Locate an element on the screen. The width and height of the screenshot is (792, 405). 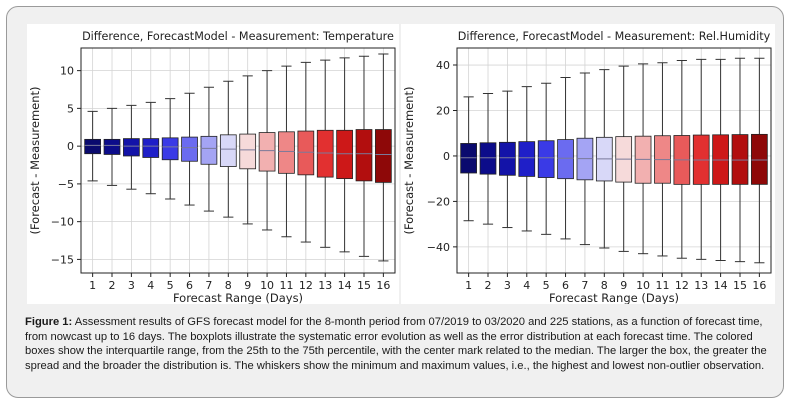
y-tick-label: 20 is located at coordinates (443, 111).